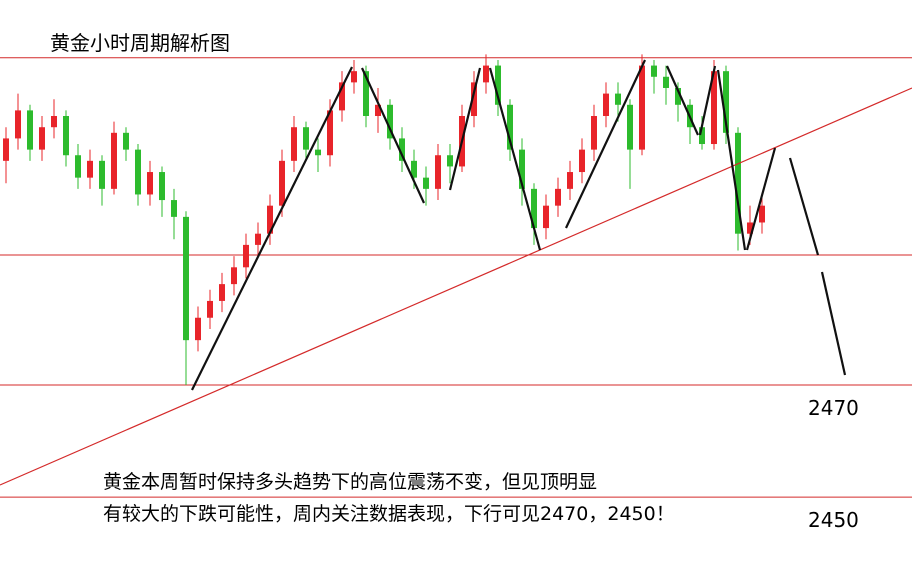 The width and height of the screenshot is (912, 566). Describe the element at coordinates (350, 482) in the screenshot. I see `annotation: 黄金本周暂时保持多头趋势下的高位震荡不变，但见顶明显` at that location.